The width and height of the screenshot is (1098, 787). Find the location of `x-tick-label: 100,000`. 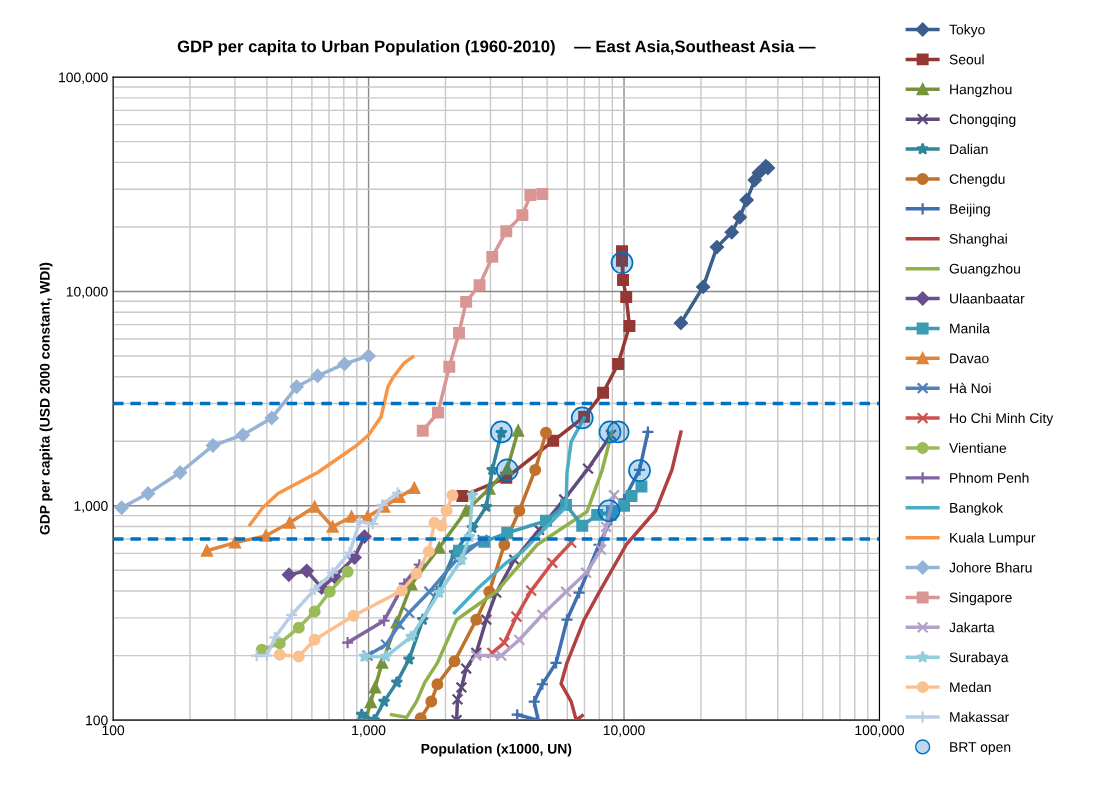

x-tick-label: 100,000 is located at coordinates (880, 731).